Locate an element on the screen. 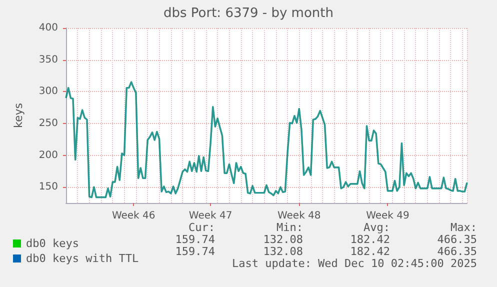 This screenshot has width=497, height=287. text: Avg: is located at coordinates (377, 227).